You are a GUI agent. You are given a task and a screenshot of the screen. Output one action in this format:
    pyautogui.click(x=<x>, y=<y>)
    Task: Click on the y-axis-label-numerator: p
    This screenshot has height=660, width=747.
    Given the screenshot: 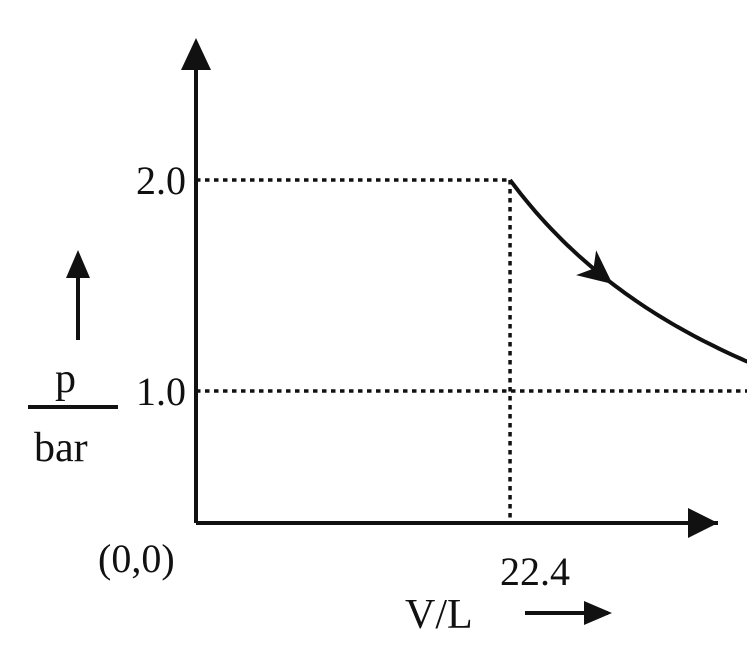 What is the action you would take?
    pyautogui.click(x=65, y=379)
    